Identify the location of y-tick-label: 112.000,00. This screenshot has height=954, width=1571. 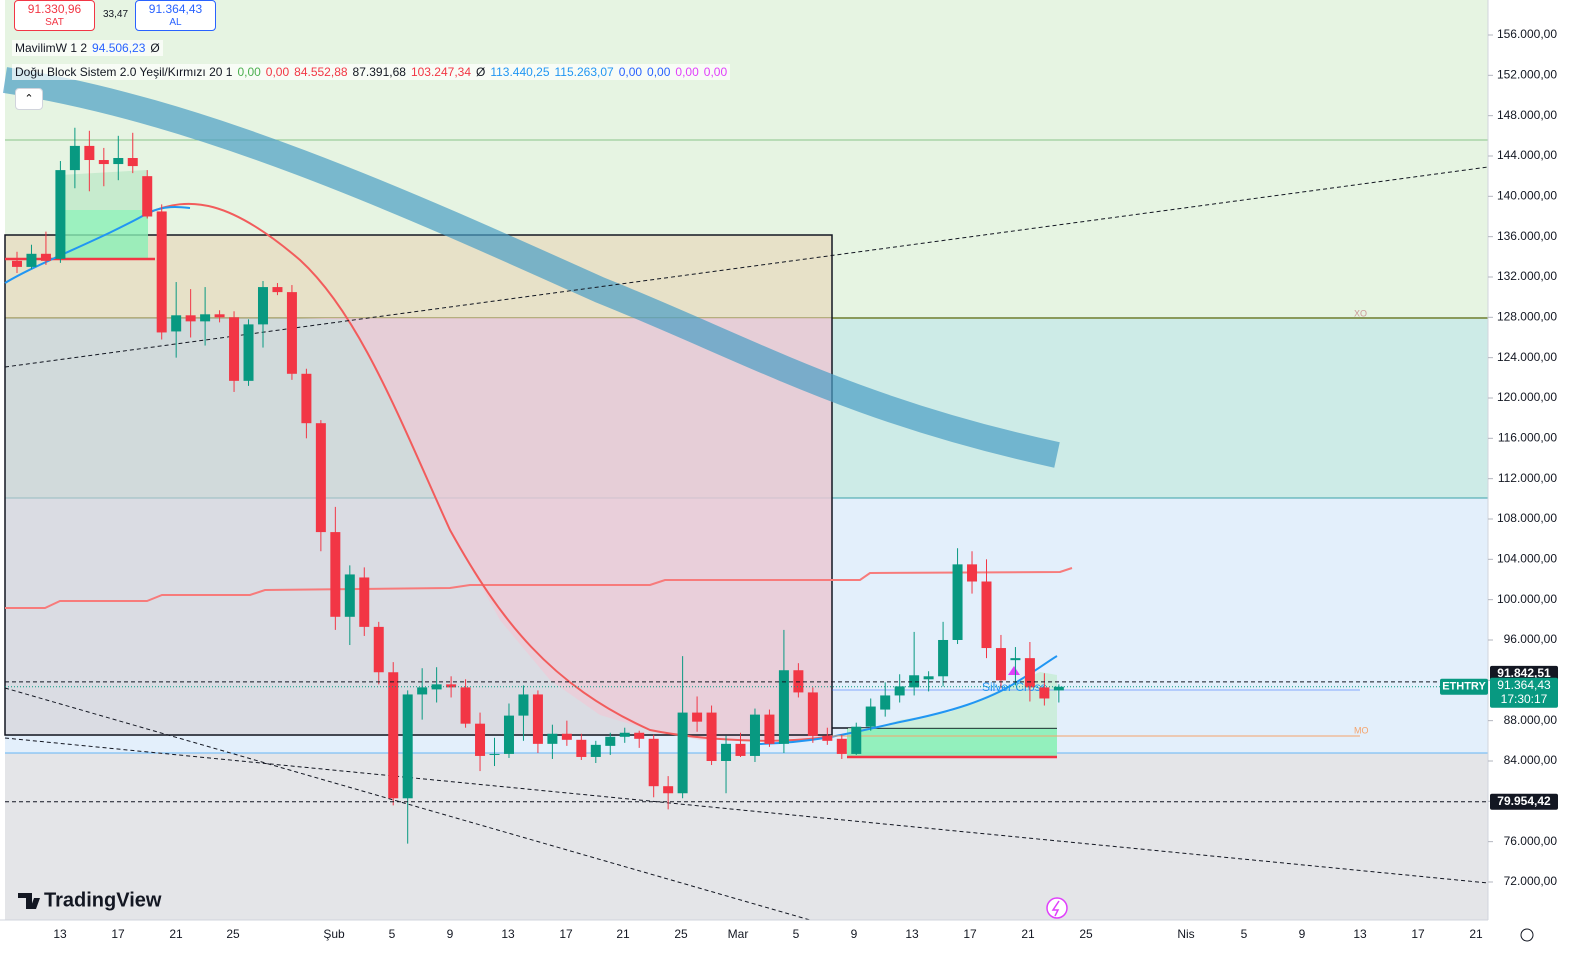
(1527, 478).